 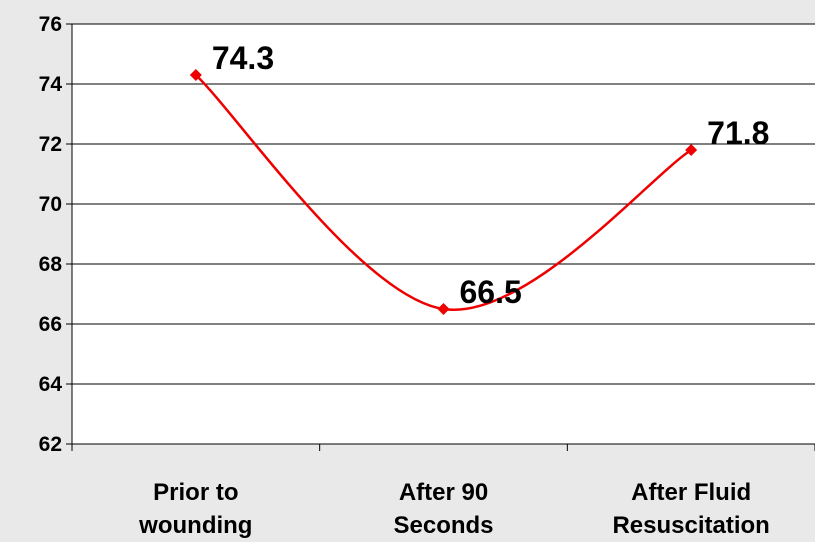 What do you see at coordinates (195, 492) in the screenshot?
I see `x-category-label: Prior to` at bounding box center [195, 492].